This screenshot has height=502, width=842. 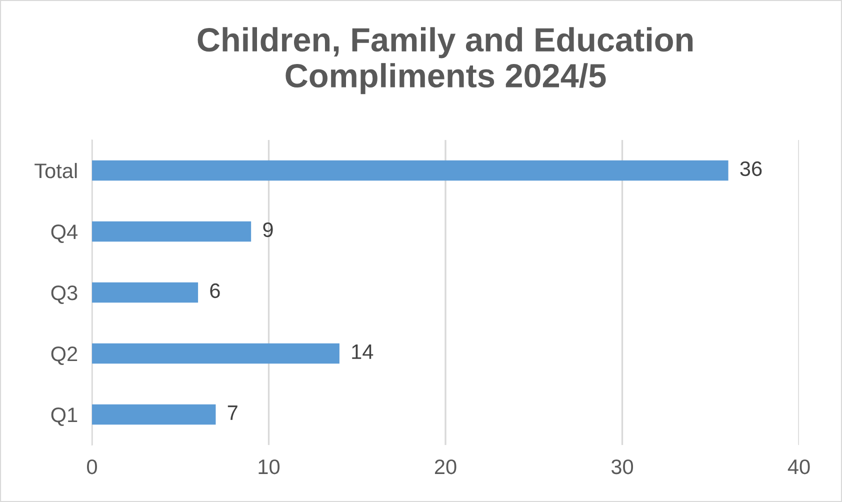 I want to click on y-tick-label: Q4, so click(x=64, y=233).